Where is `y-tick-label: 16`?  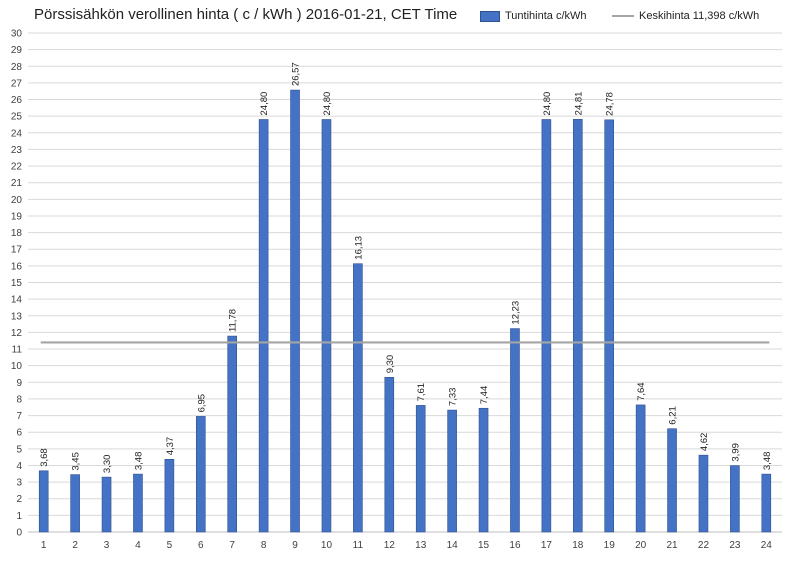
y-tick-label: 16 is located at coordinates (17, 266).